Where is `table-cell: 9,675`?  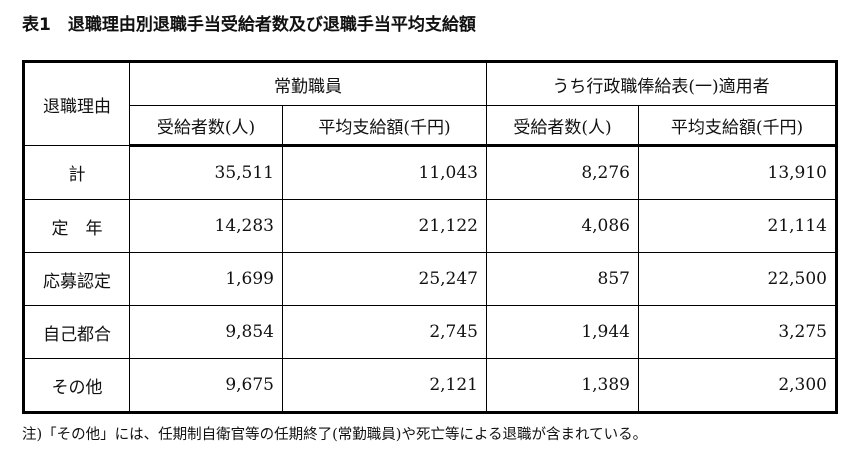
table-cell: 9,675 is located at coordinates (206, 385).